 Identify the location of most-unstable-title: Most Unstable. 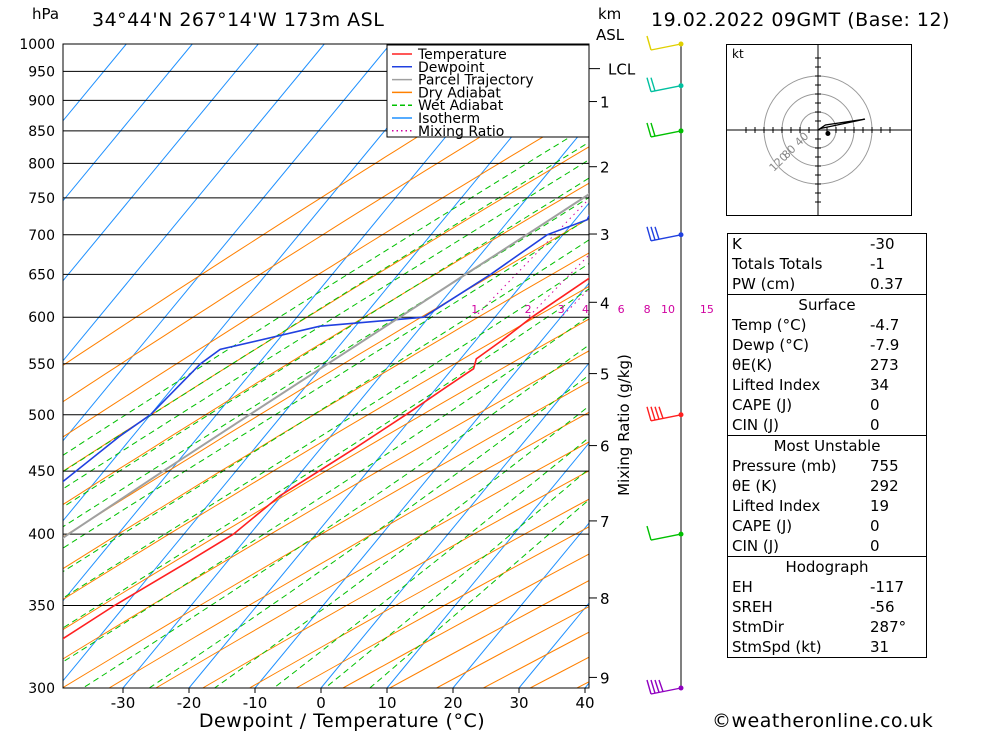
(827, 445).